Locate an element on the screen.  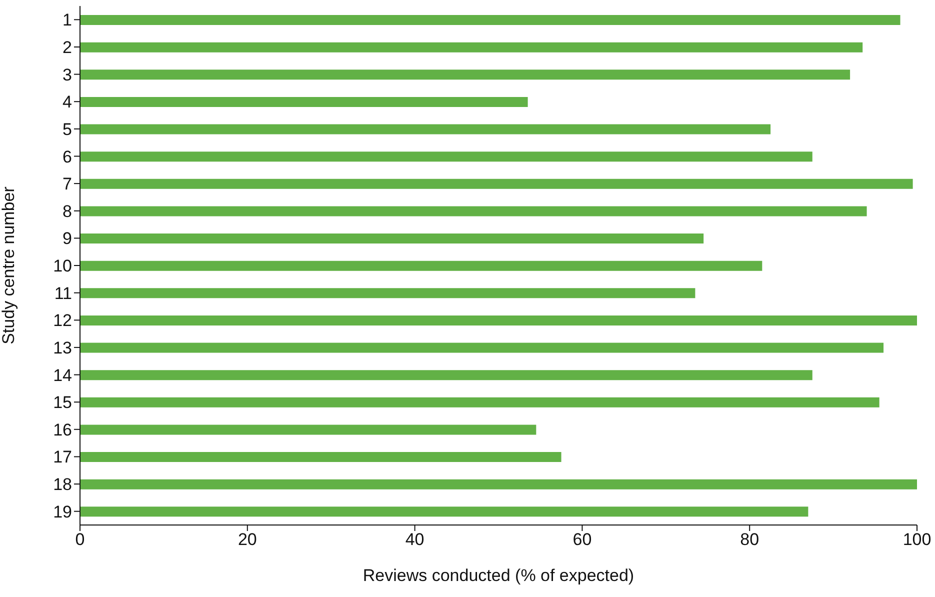
x-tick-label: 0 is located at coordinates (80, 540).